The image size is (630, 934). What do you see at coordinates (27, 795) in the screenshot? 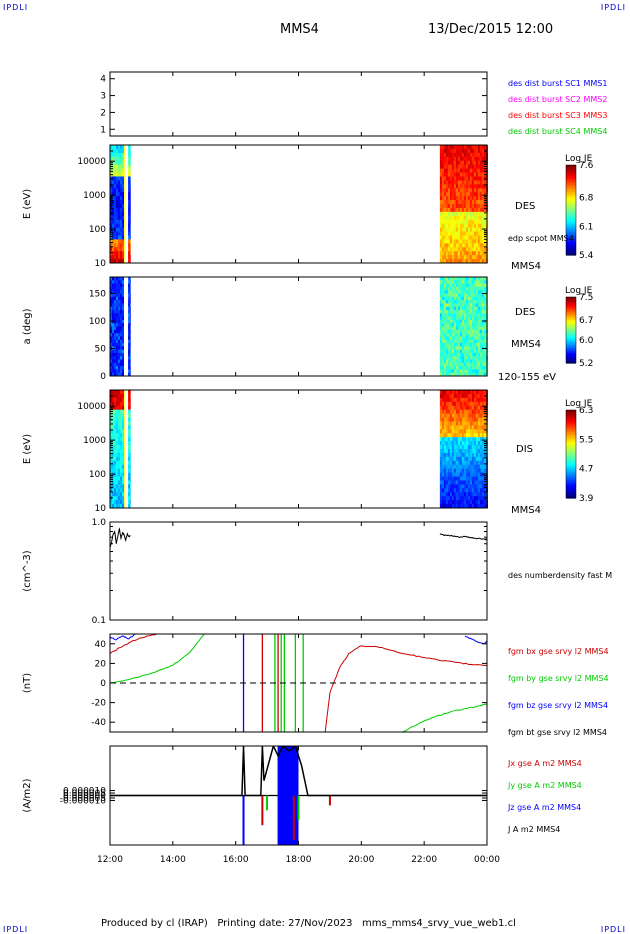
I see `current-ylabel: (A/m2)` at bounding box center [27, 795].